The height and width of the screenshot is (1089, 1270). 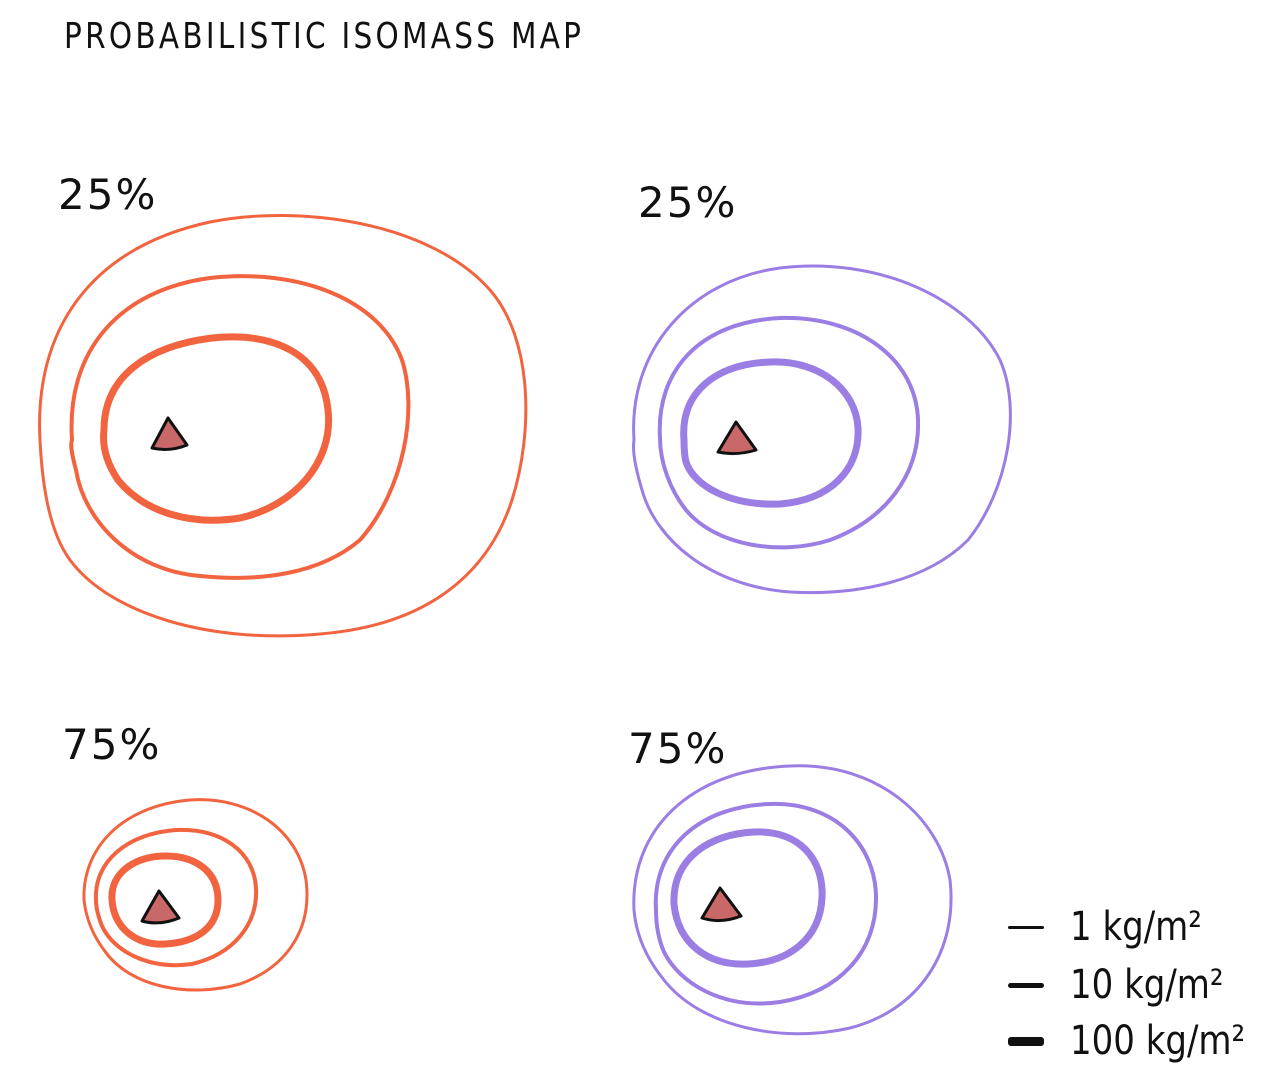 I want to click on contour-10kg-top-right, so click(x=789, y=432).